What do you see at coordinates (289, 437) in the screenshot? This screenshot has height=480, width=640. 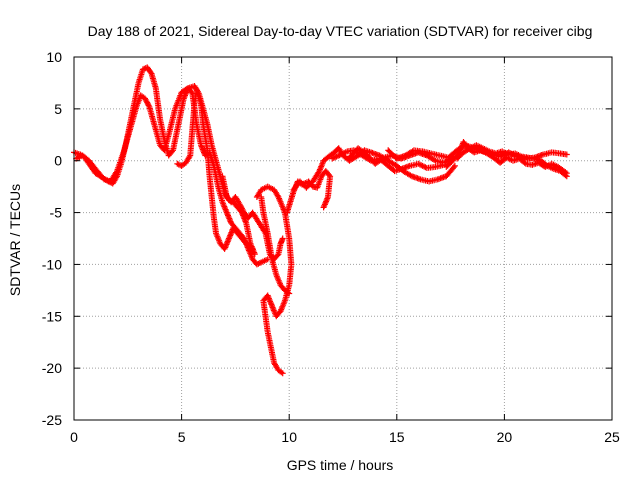 I see `x-tick-label: 10` at bounding box center [289, 437].